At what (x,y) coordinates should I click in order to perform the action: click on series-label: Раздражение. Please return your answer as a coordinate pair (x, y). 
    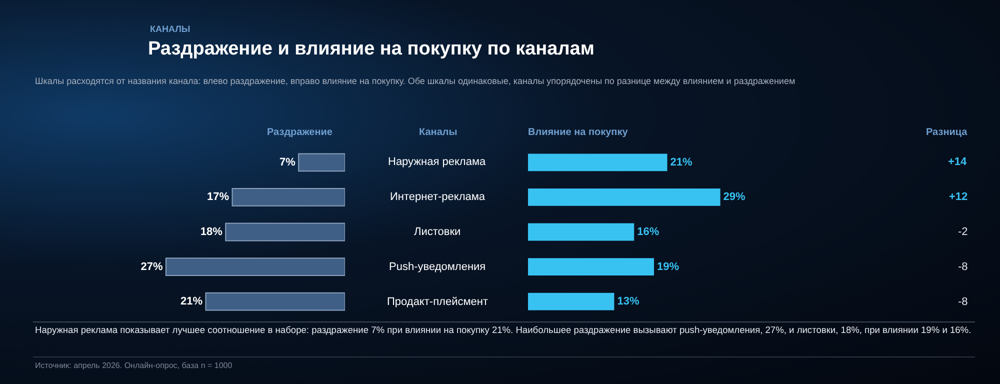
    Looking at the image, I should click on (300, 132).